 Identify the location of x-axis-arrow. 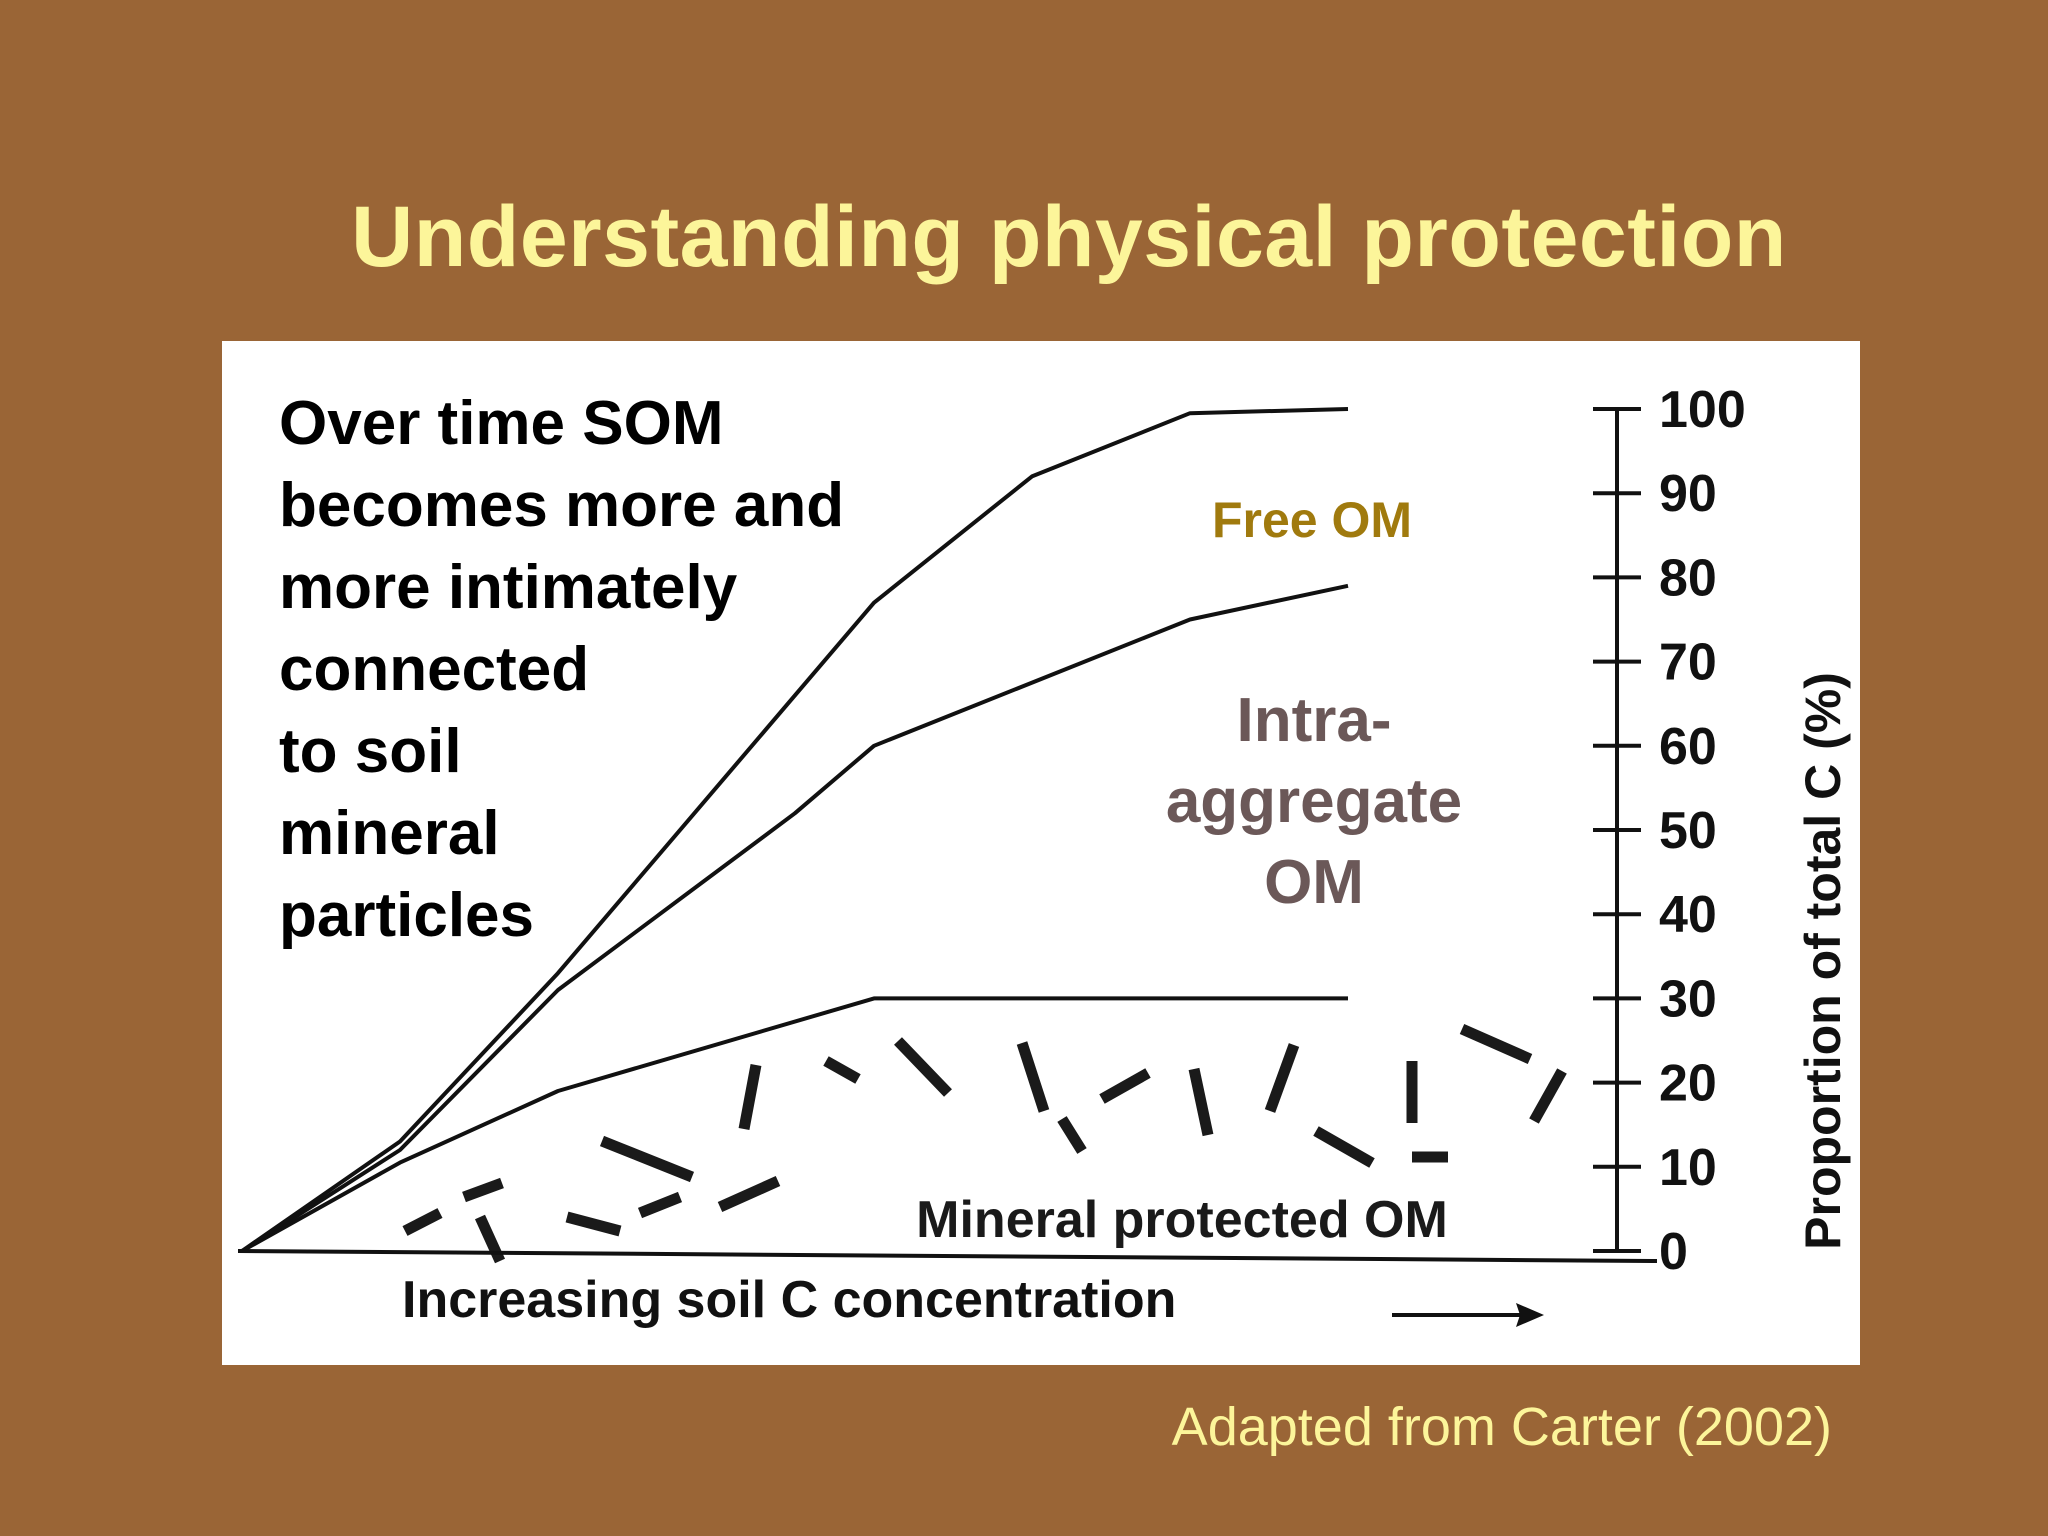
(1468, 1315).